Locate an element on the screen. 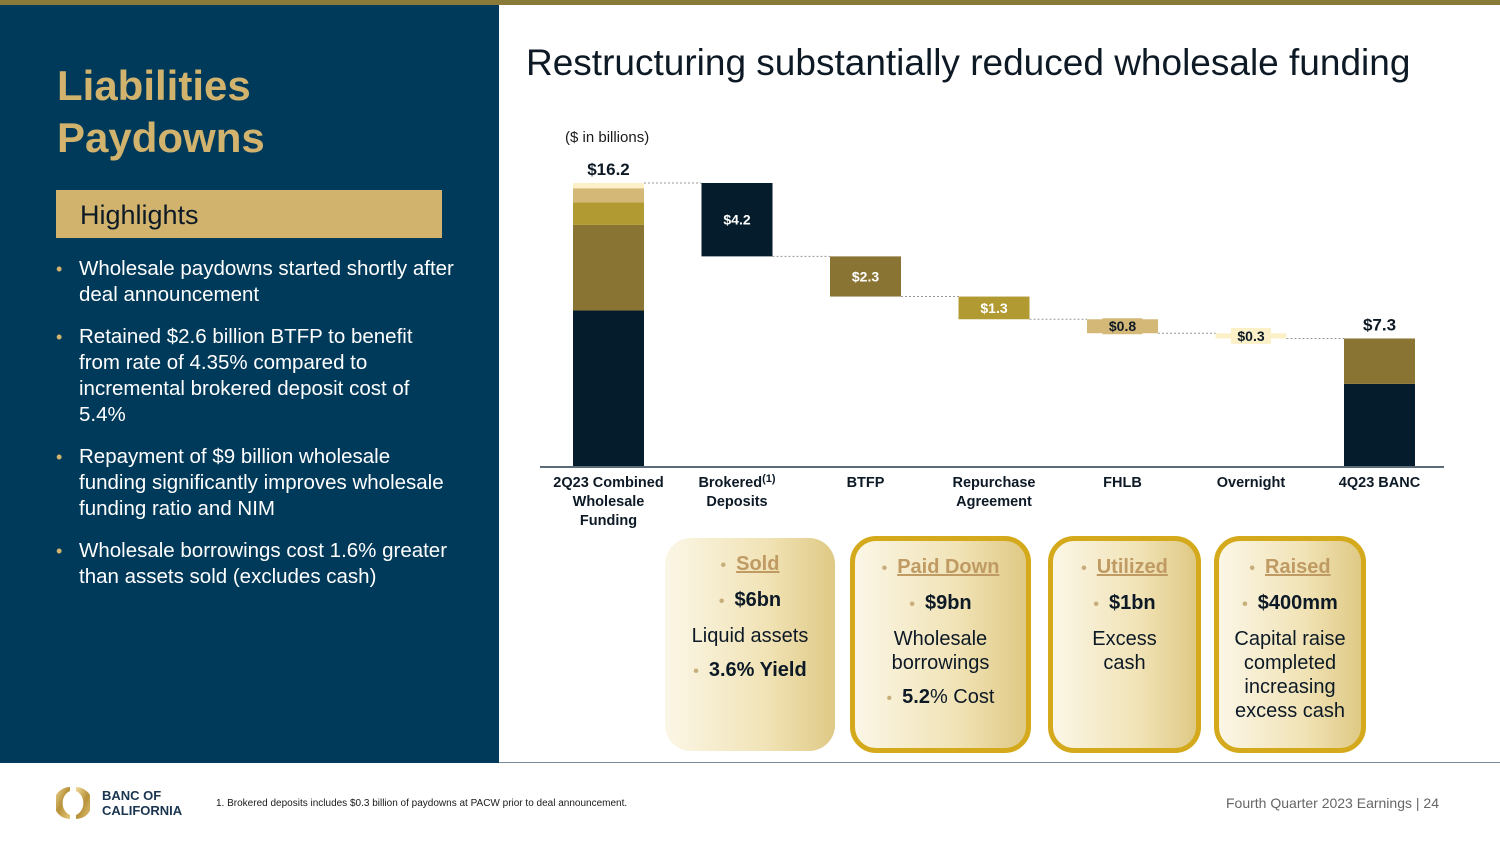 The image size is (1500, 844). footer-page-info: Fourth Quarter 2023 Earnings | 24 is located at coordinates (1332, 803).